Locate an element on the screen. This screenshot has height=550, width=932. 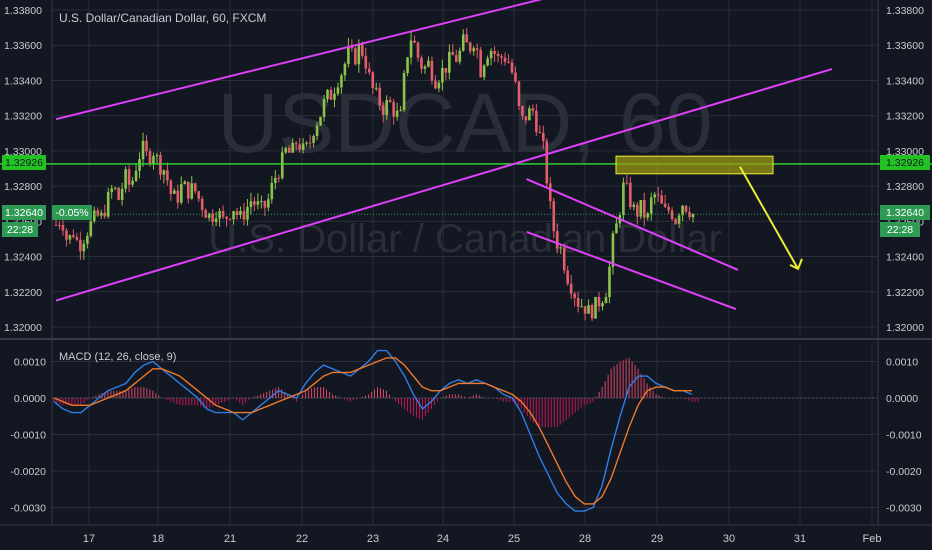
countdown-badge-right-text: 22:28 is located at coordinates (900, 230).